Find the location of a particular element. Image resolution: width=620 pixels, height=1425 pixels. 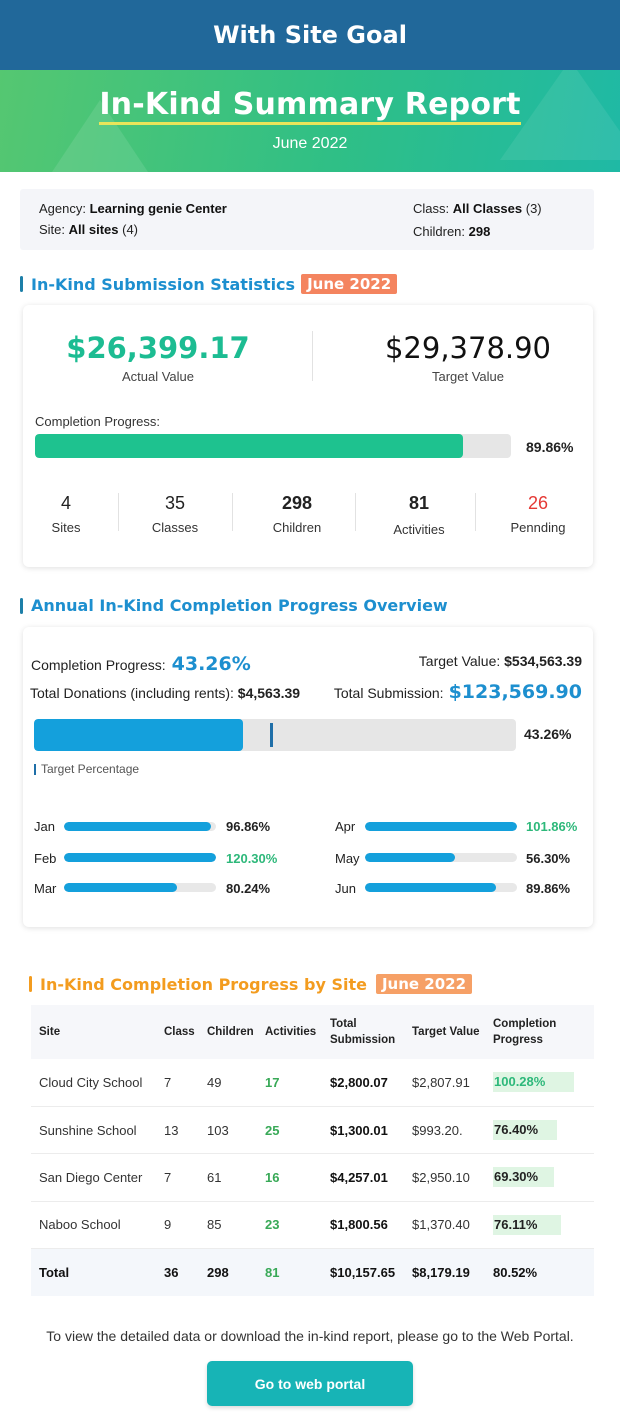

target-cell: $2,807.91 is located at coordinates (444, 1083).